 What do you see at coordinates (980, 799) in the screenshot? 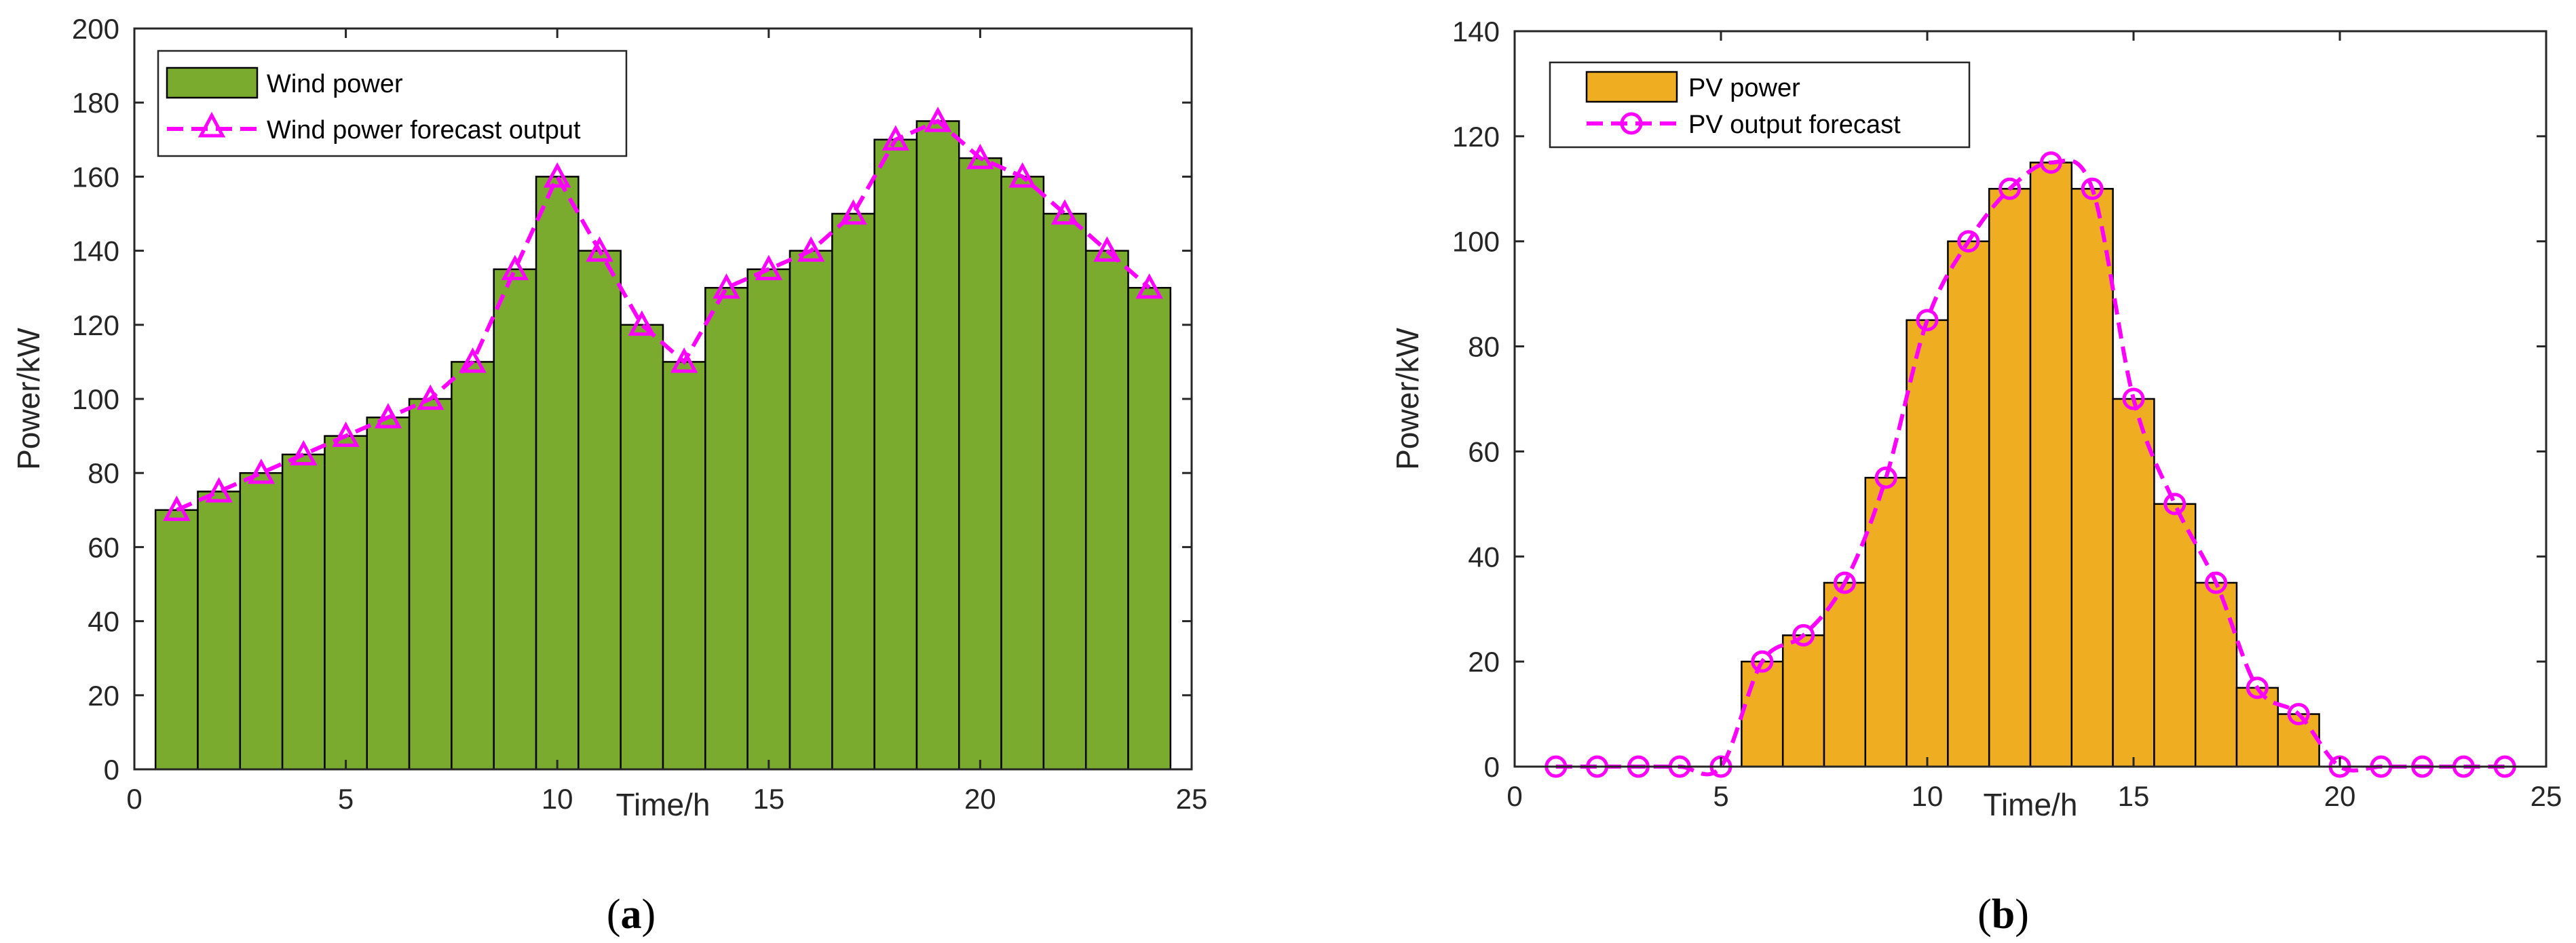
I see `x-tick-label-a-20: 20` at bounding box center [980, 799].